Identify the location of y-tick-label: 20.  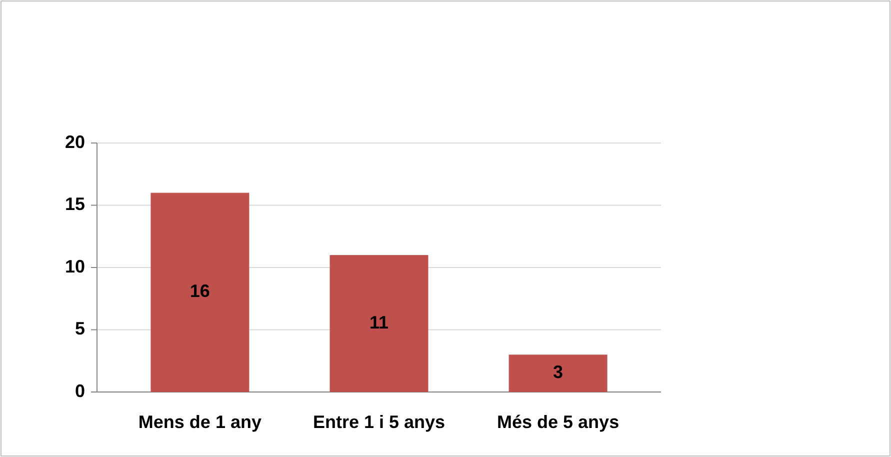
(74, 142).